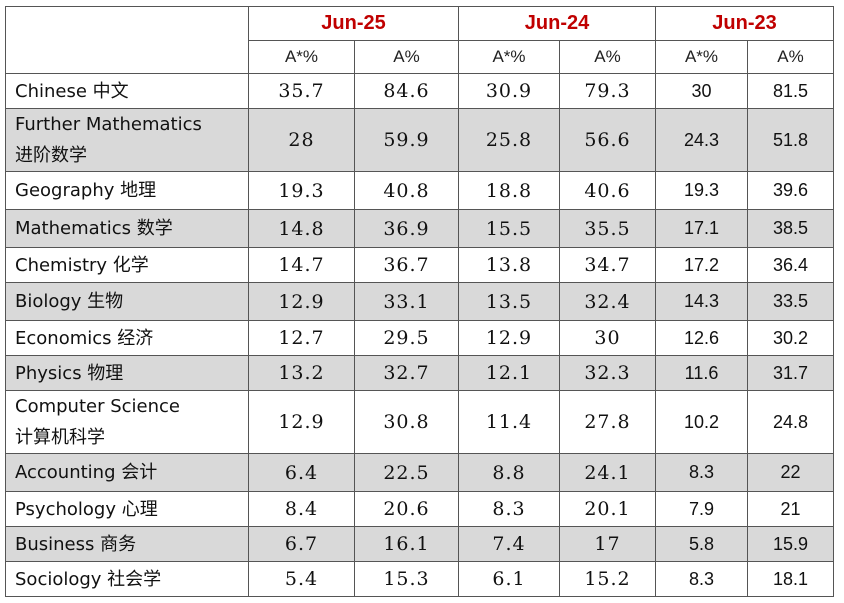 This screenshot has height=603, width=844. What do you see at coordinates (607, 301) in the screenshot?
I see `value-cell: 32.4` at bounding box center [607, 301].